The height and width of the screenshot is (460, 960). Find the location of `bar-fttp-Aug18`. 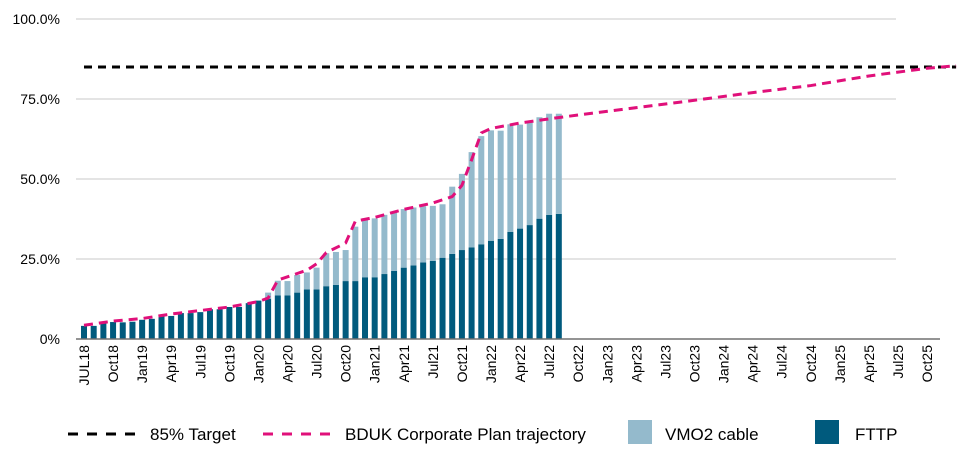

bar-fttp-Aug18 is located at coordinates (93, 332).